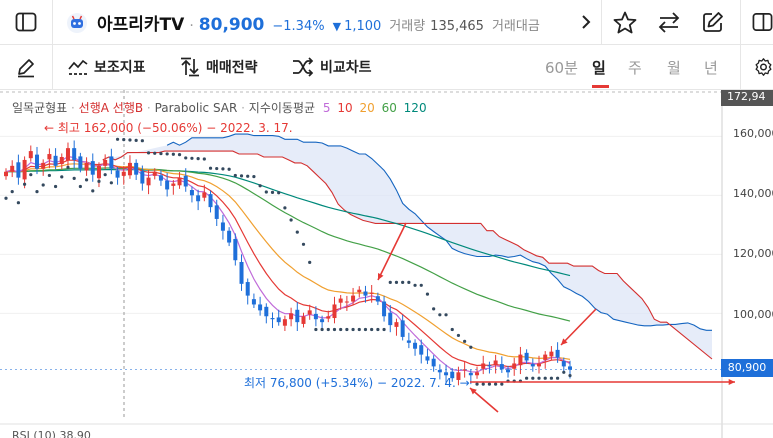 This screenshot has height=438, width=773. I want to click on timeframe-month: 월, so click(674, 68).